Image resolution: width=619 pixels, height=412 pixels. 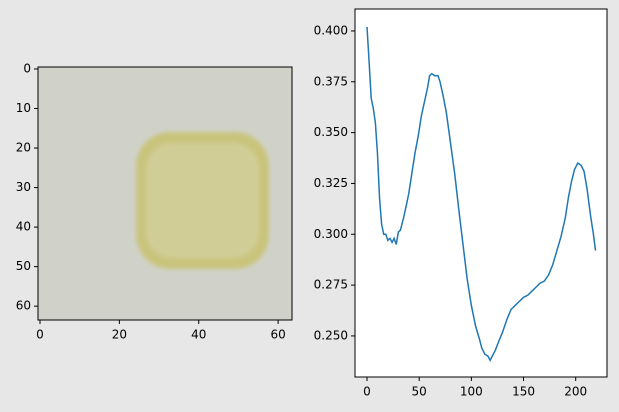 What do you see at coordinates (331, 335) in the screenshot?
I see `y-tick-label: 0.250` at bounding box center [331, 335].